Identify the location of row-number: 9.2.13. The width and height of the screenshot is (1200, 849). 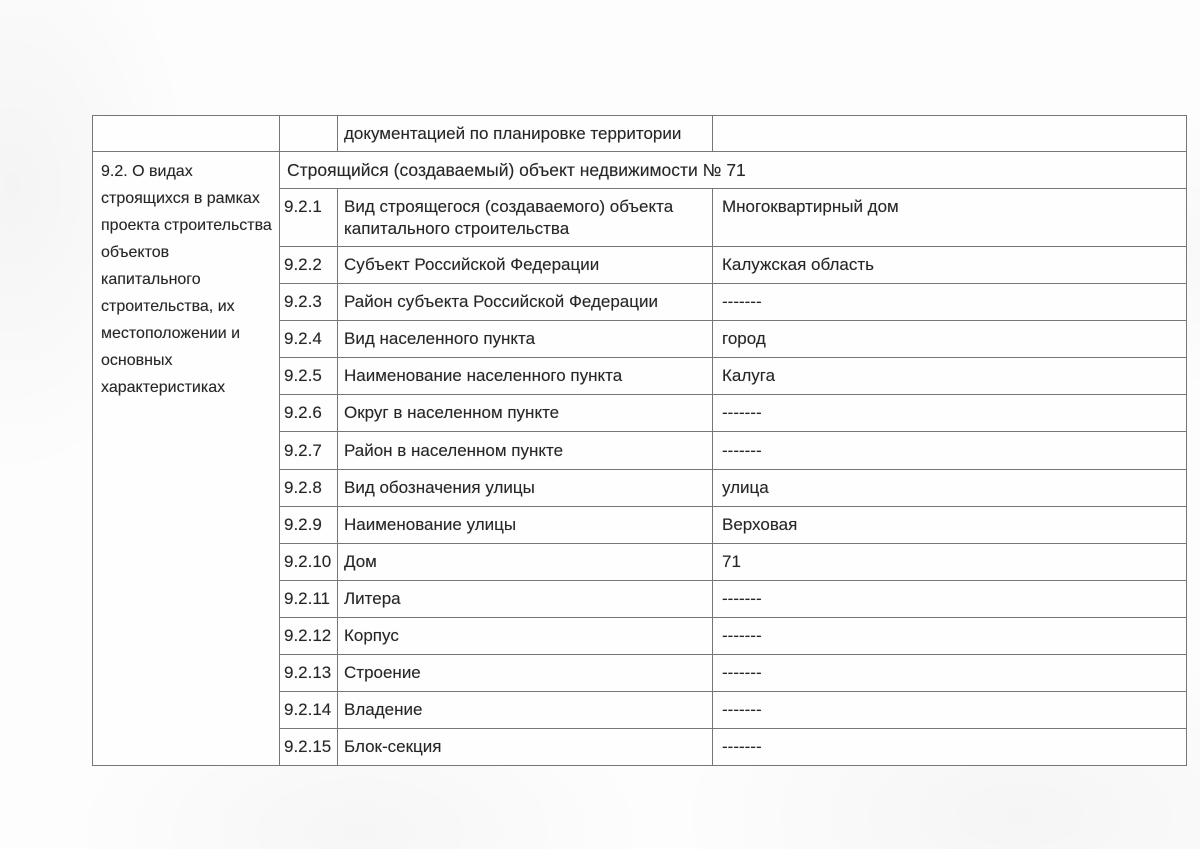
(308, 673).